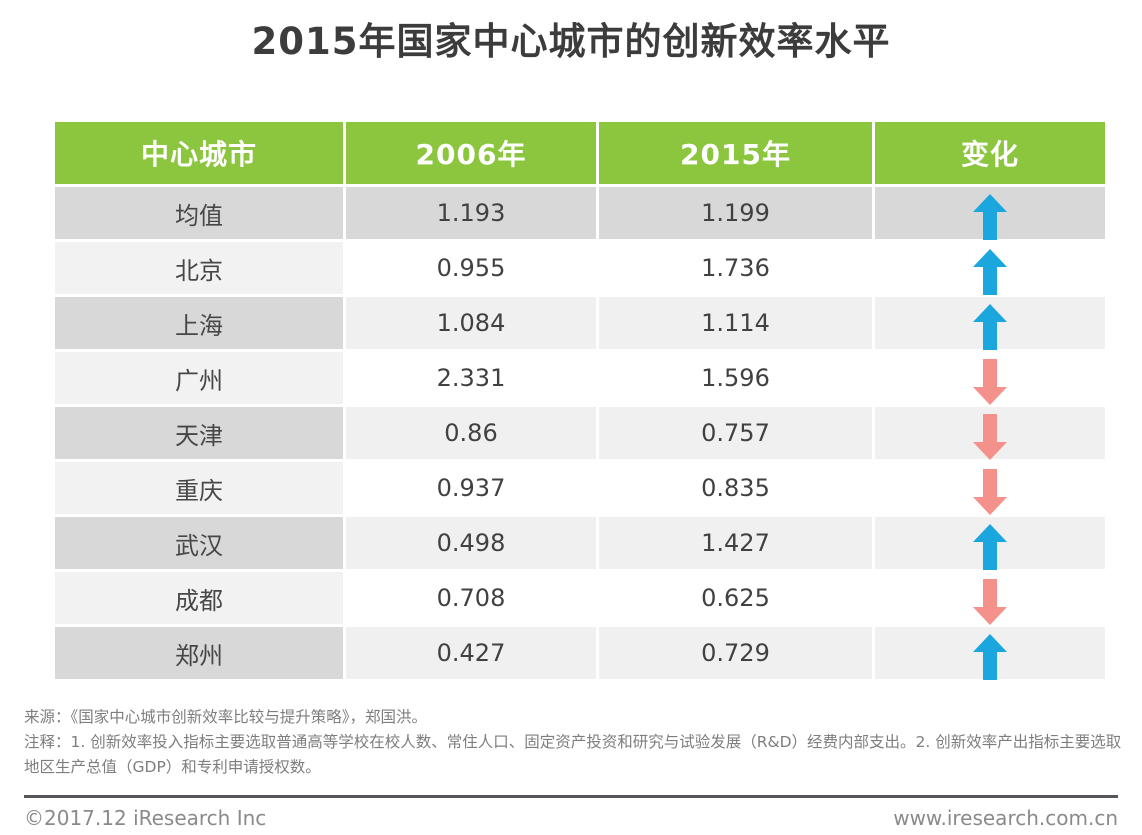  Describe the element at coordinates (471, 653) in the screenshot. I see `value-2006-cell: 0.427` at that location.